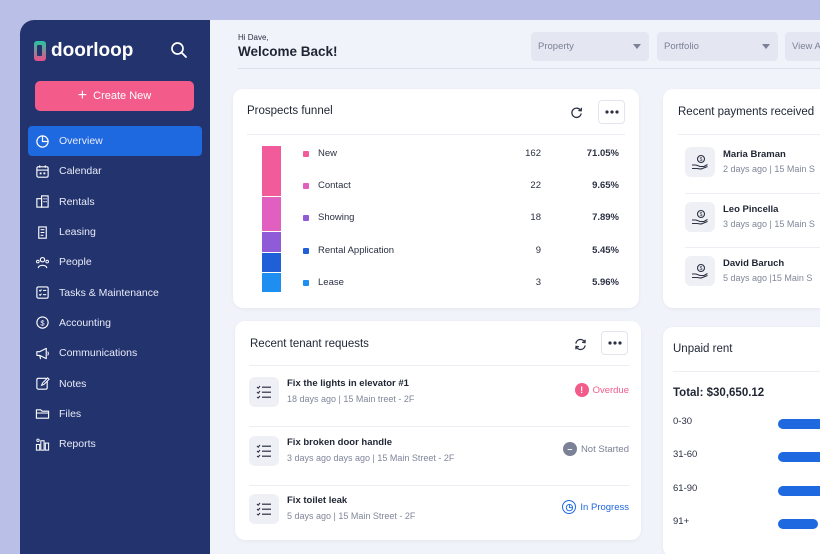 This screenshot has width=820, height=554. What do you see at coordinates (752, 164) in the screenshot?
I see `payment-item: $ Maria Braman 2 days ago | 15 Main S` at bounding box center [752, 164].